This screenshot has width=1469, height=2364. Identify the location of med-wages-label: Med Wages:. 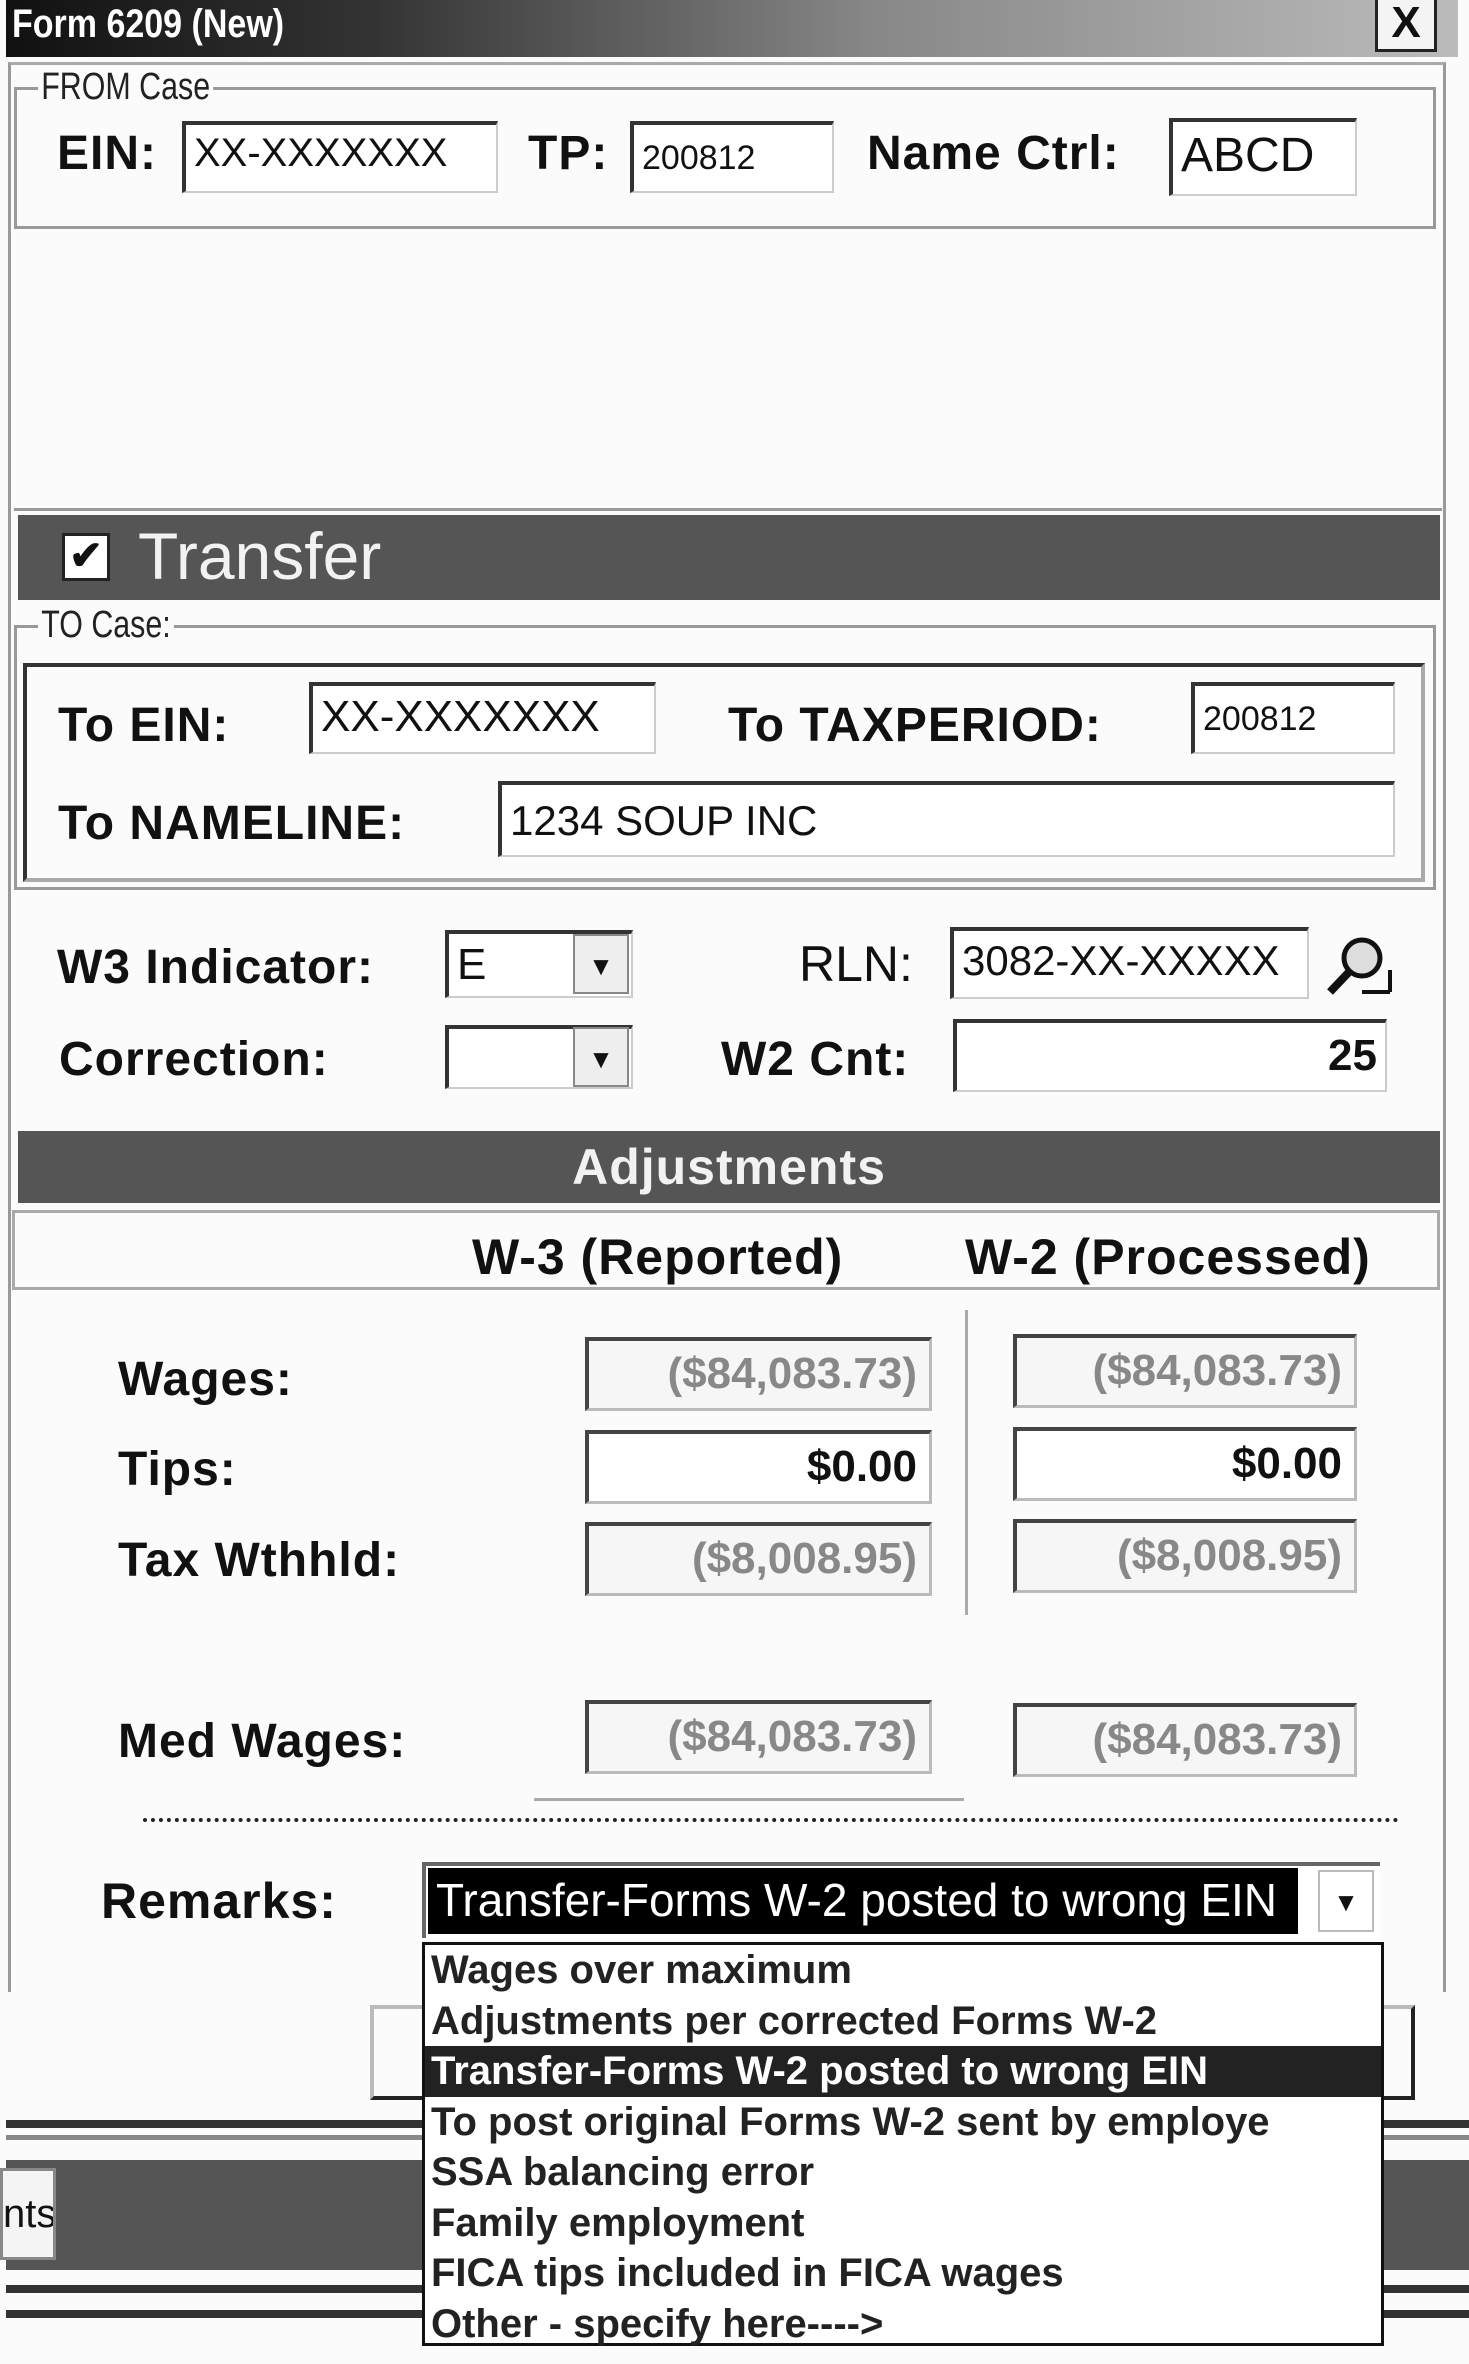
(262, 1741).